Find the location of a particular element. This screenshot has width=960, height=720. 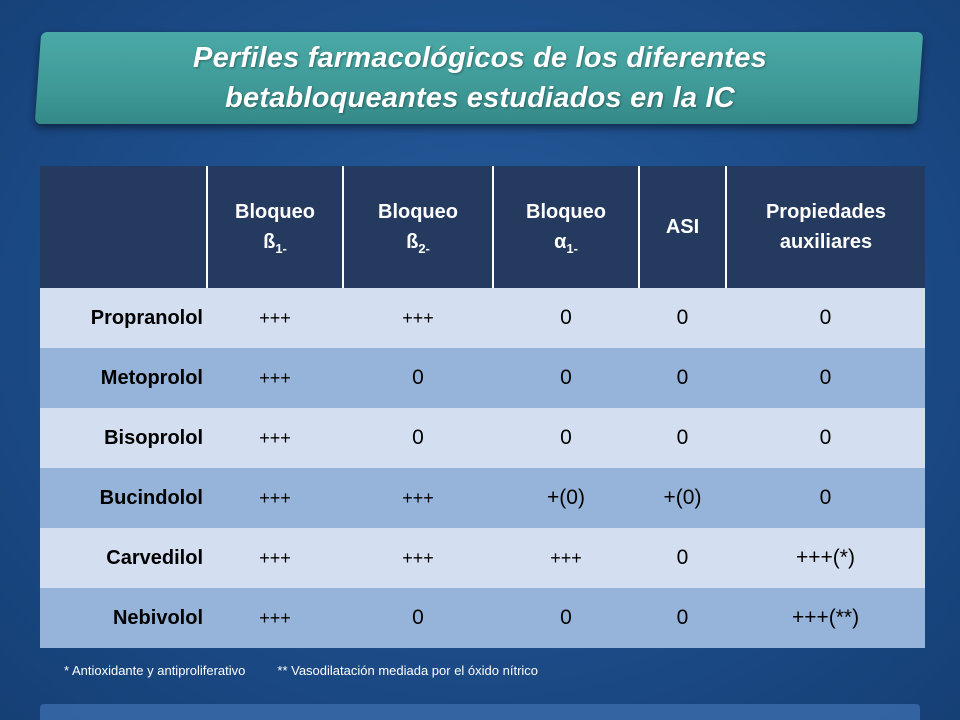

title-line-2: betabloqueantes estudiados en la IC is located at coordinates (480, 98).